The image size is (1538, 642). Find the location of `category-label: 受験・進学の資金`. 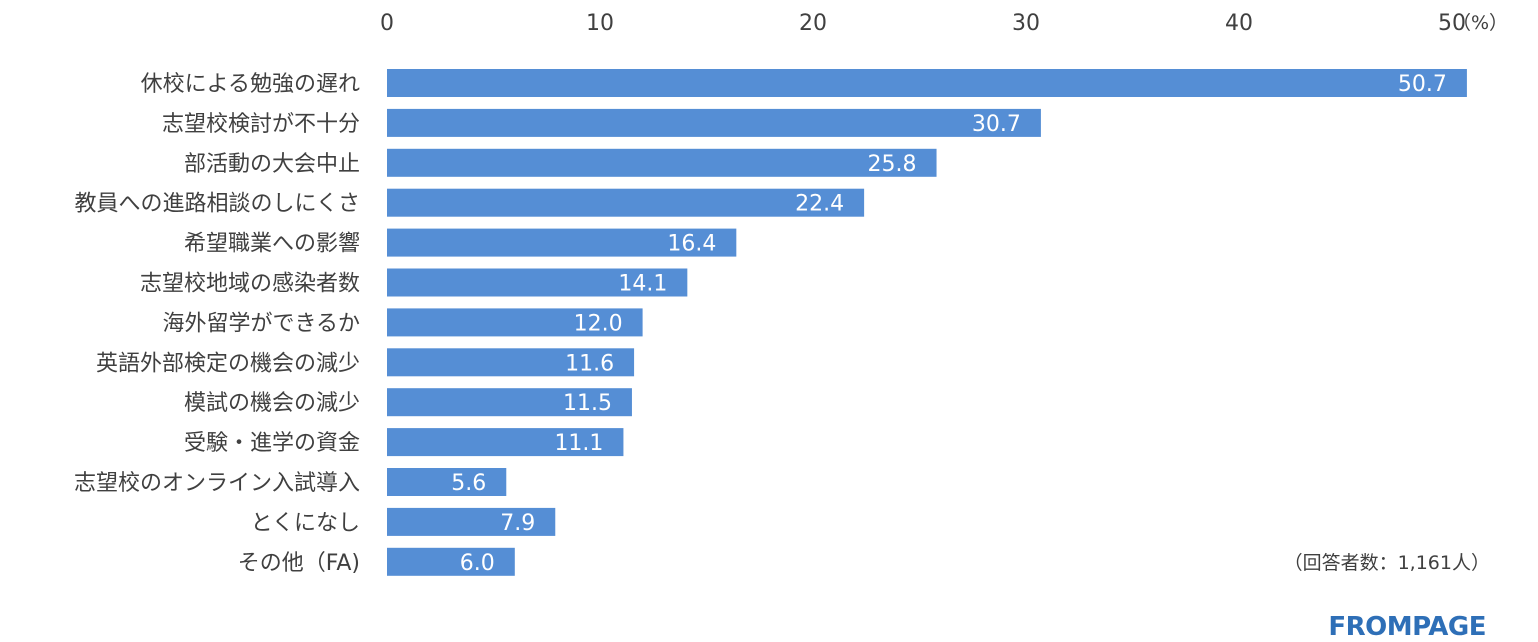

category-label: 受験・進学の資金 is located at coordinates (272, 443).